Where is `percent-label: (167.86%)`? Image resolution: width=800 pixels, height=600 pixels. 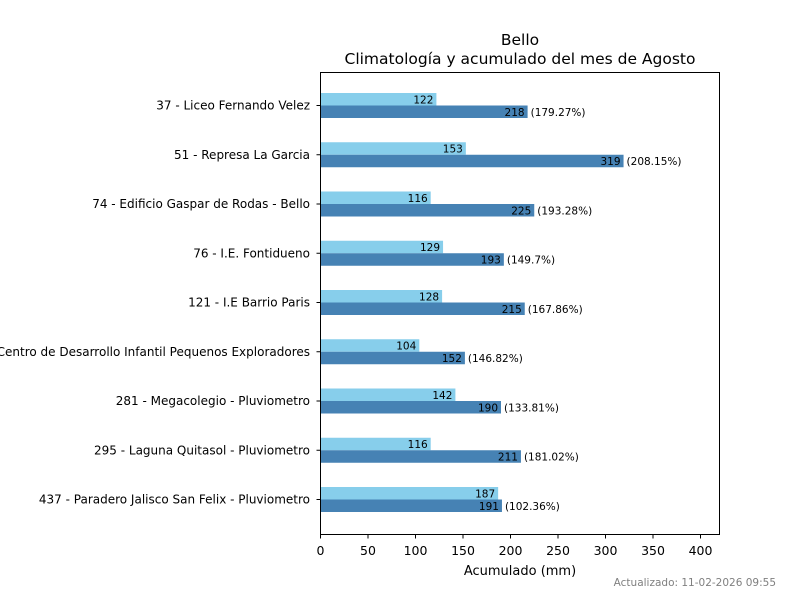 percent-label: (167.86%) is located at coordinates (555, 310).